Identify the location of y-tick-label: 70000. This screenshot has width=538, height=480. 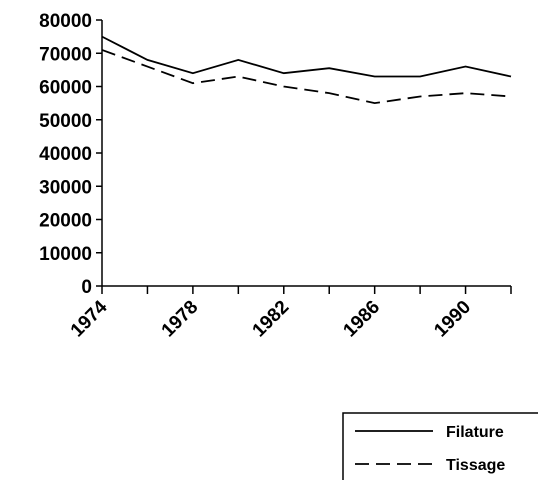
(65, 54).